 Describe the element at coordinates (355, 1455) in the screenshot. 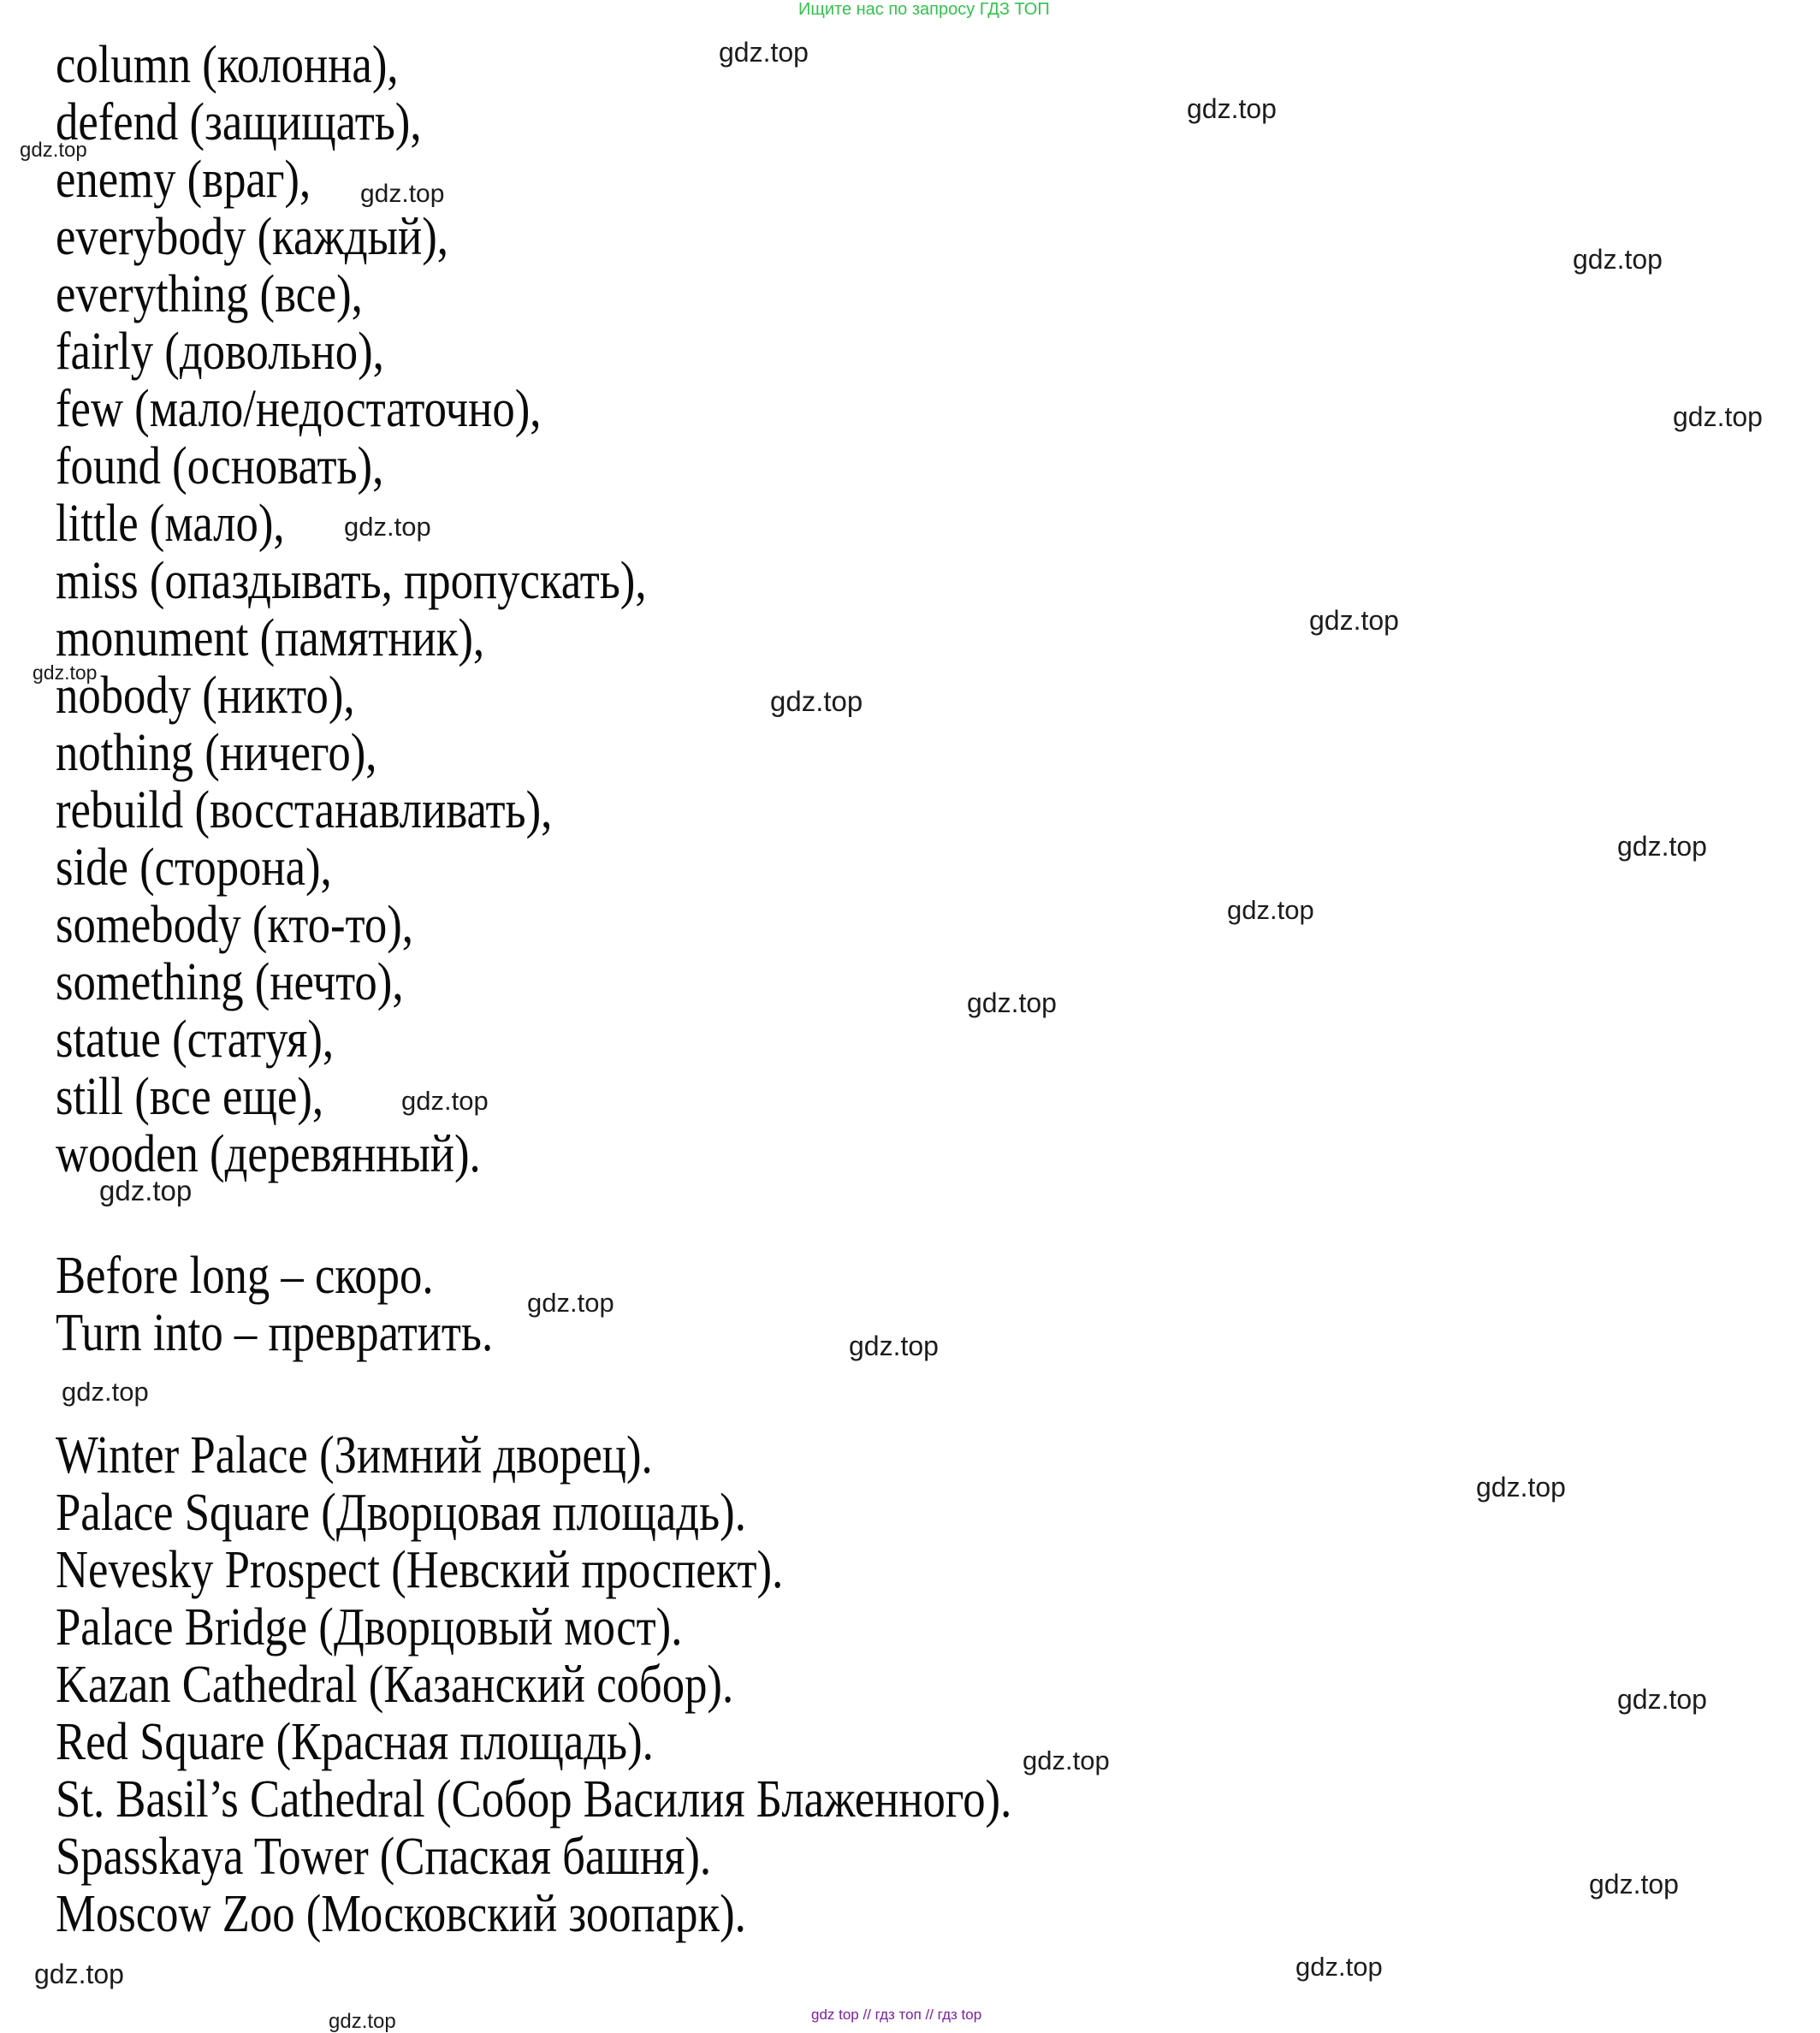

I see `landmark-line: Winter Palace (Зимний дворец).` at that location.